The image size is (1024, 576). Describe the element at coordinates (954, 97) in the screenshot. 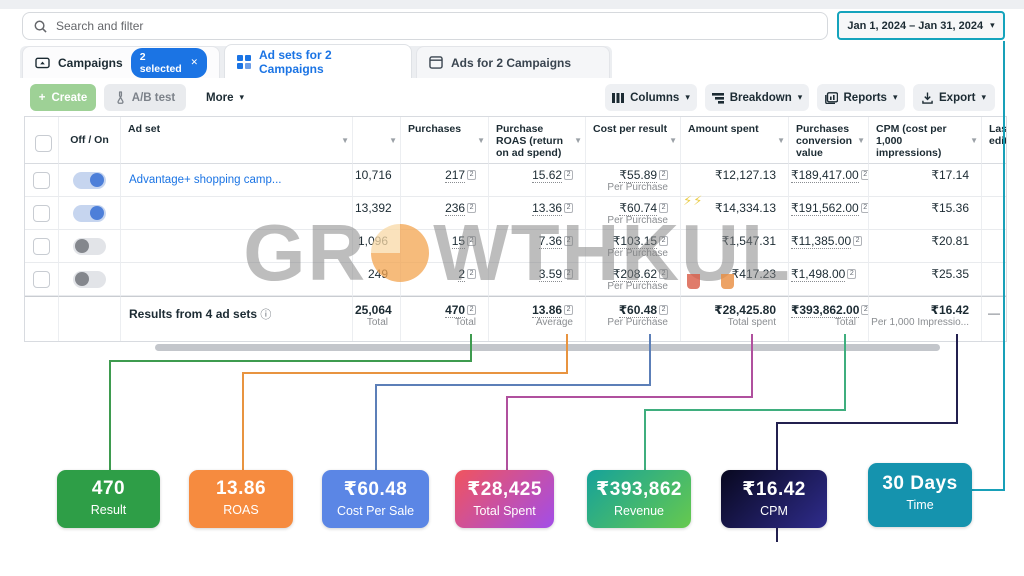

I see `export-button: Export ▾` at that location.